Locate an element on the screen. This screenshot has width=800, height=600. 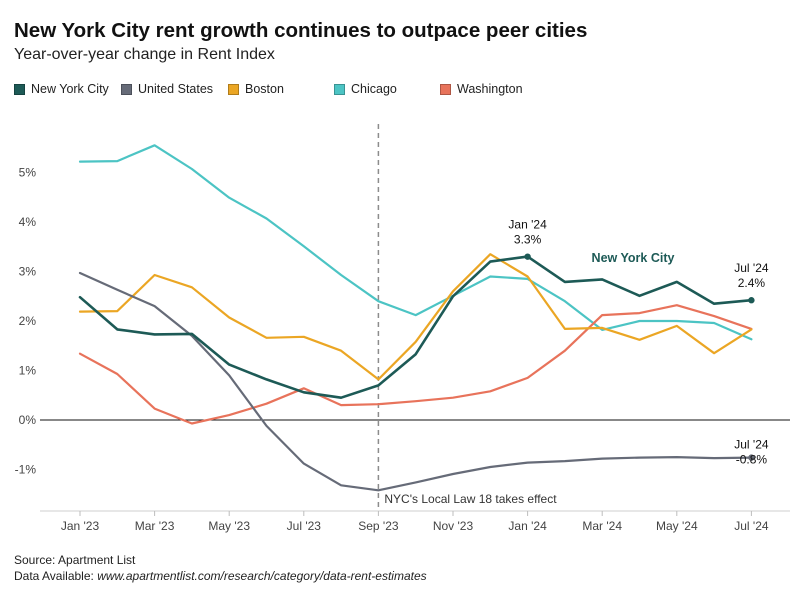
annotation-date-1: Jul '24 is located at coordinates (751, 268).